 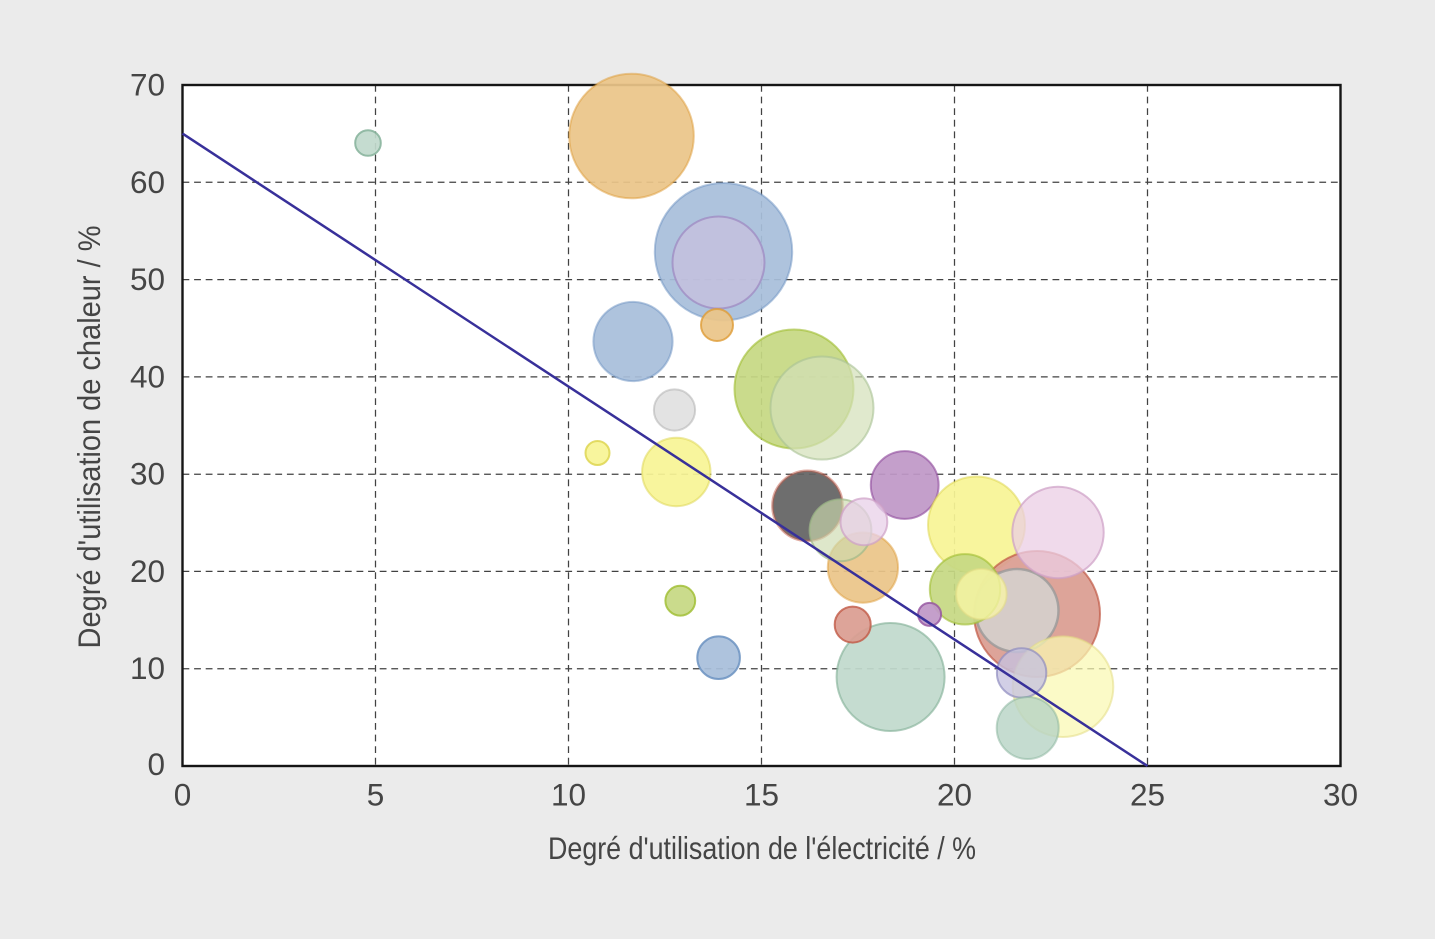 What do you see at coordinates (89, 437) in the screenshot?
I see `svg-text:Degré d'utilisation de chaleur: Degré d'utilisation de chaleur / %` at bounding box center [89, 437].